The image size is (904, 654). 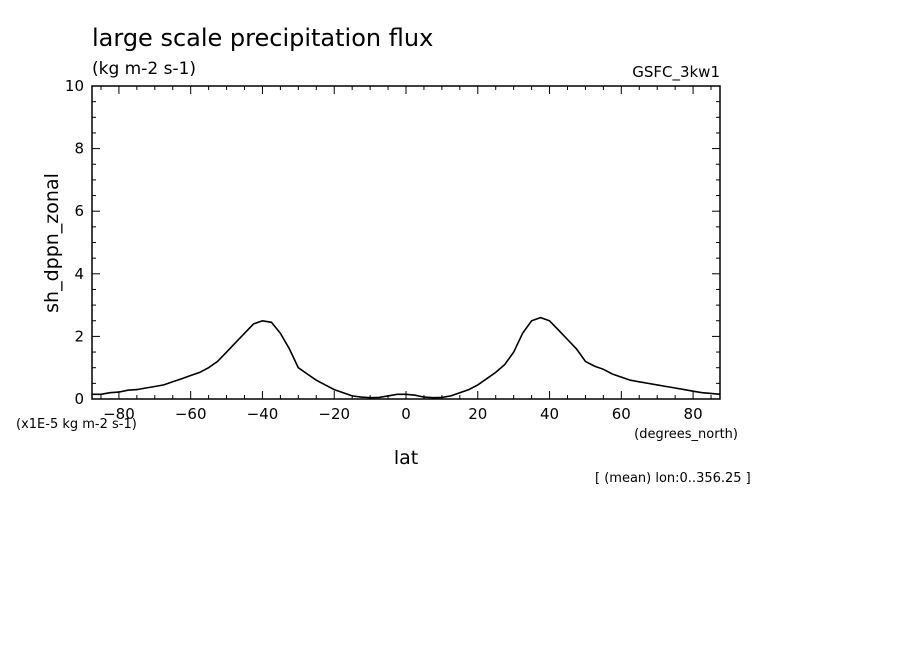 I want to click on model-label: GSFC_3kw1, so click(x=676, y=72).